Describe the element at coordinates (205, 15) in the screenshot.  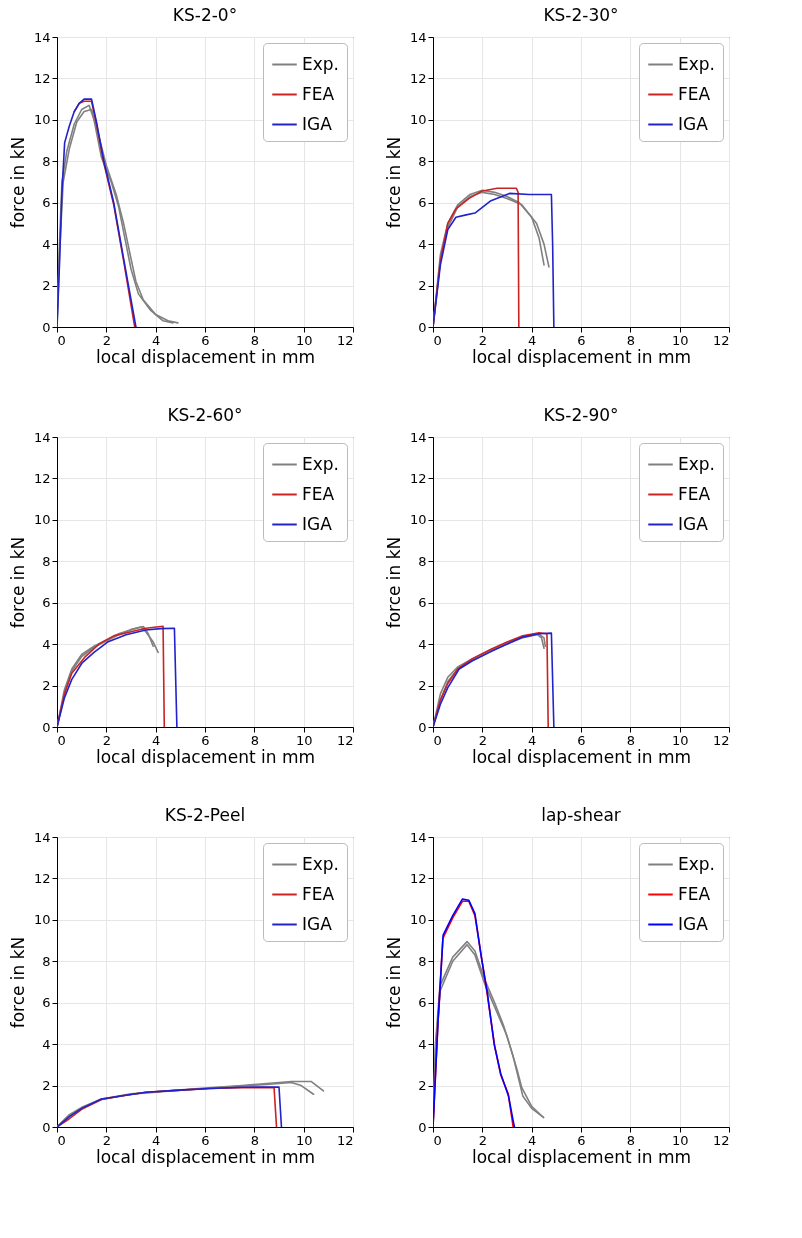
I see `chart-title: KS-2-0°` at that location.